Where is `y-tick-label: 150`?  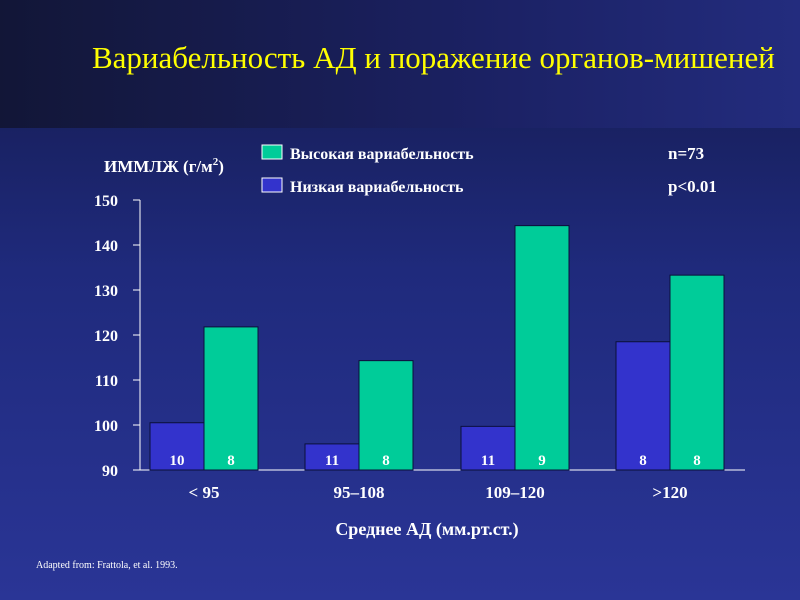
y-tick-label: 150 is located at coordinates (106, 201).